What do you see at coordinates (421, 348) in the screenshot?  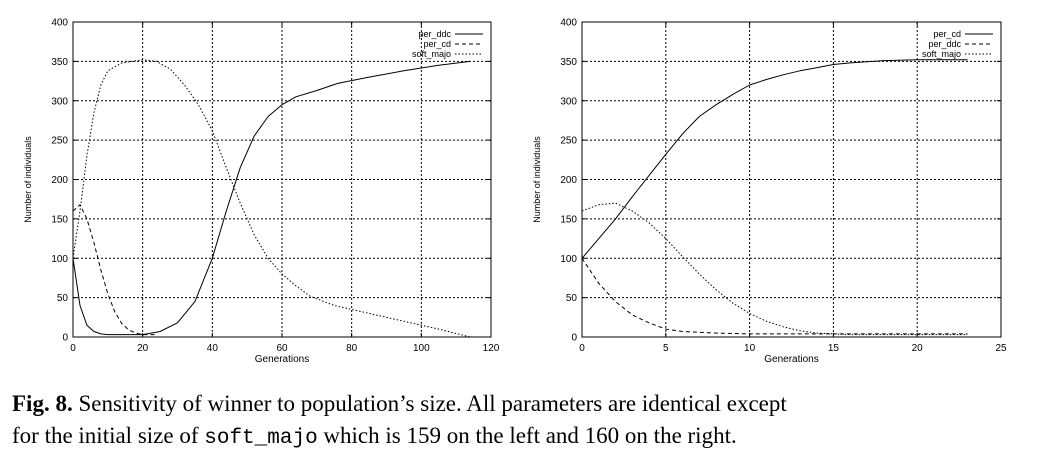 I see `x-tick-label: 100` at bounding box center [421, 348].